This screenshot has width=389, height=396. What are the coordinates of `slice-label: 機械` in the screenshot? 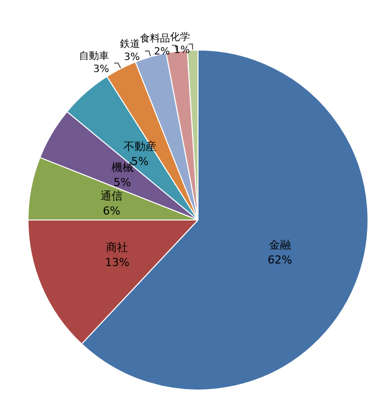 It's located at (122, 167).